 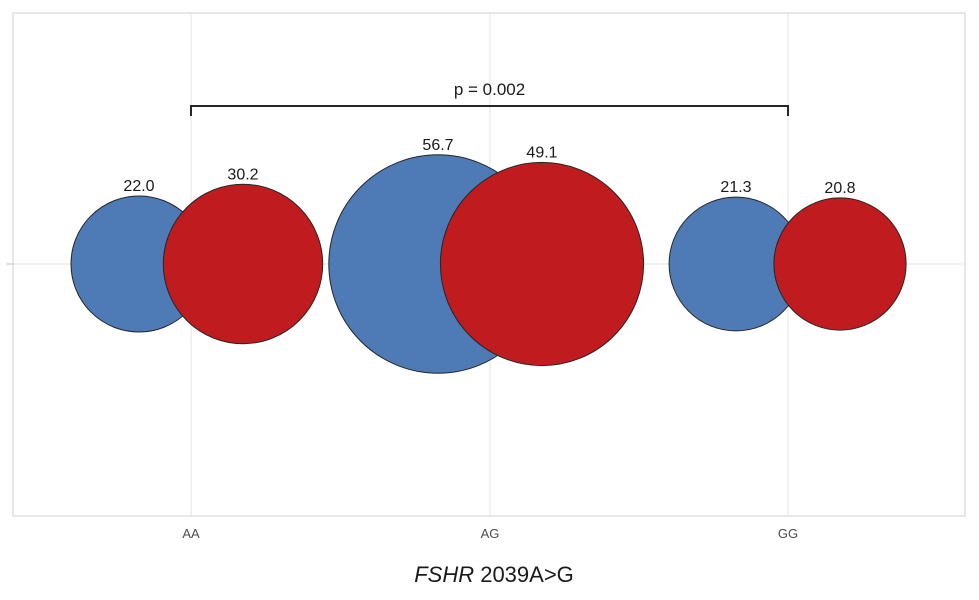 What do you see at coordinates (444, 574) in the screenshot?
I see `x-axis-label-gene: FSHR` at bounding box center [444, 574].